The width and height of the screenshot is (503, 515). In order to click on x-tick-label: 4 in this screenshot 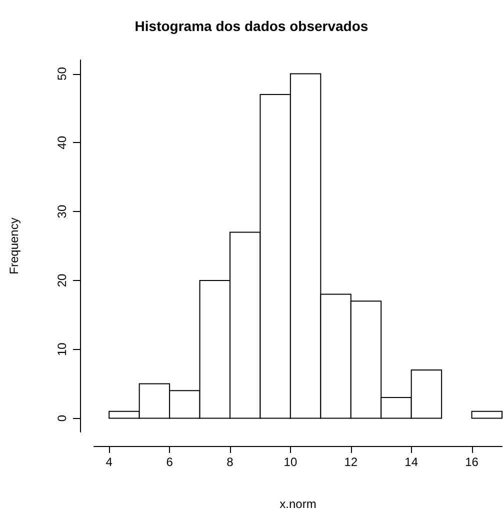, I will do `click(109, 462)`.